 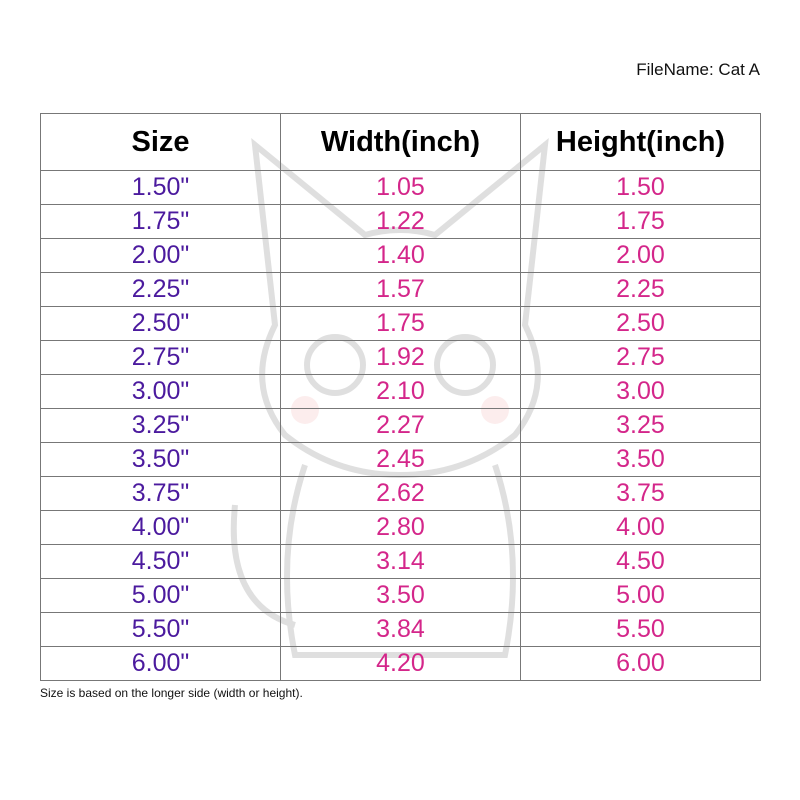 I want to click on size-cell: 3.25", so click(x=160, y=425).